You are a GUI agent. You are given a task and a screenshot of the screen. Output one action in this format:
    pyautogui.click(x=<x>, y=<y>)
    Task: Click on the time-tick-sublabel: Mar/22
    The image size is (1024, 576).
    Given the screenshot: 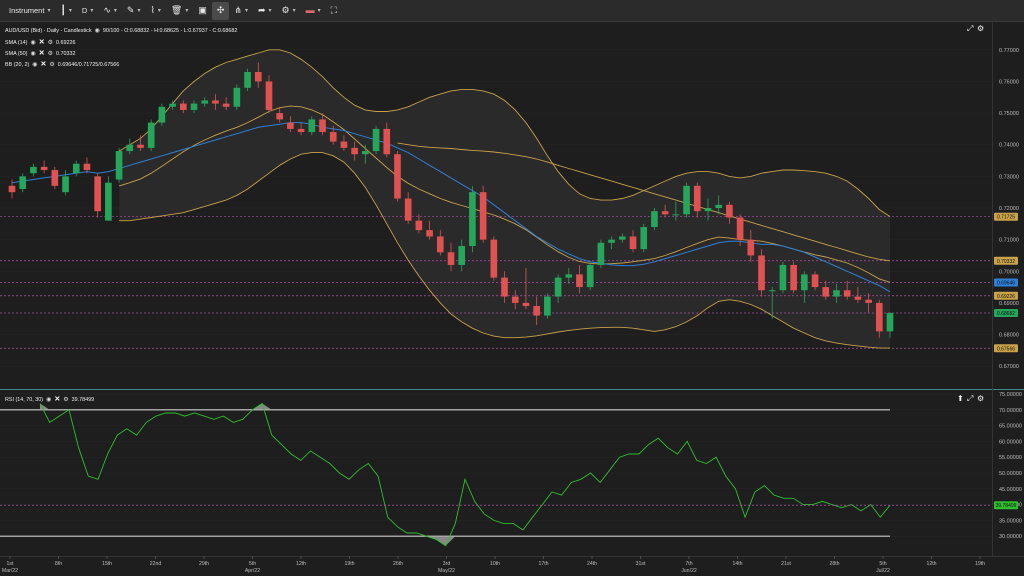 What is the action you would take?
    pyautogui.click(x=10, y=571)
    